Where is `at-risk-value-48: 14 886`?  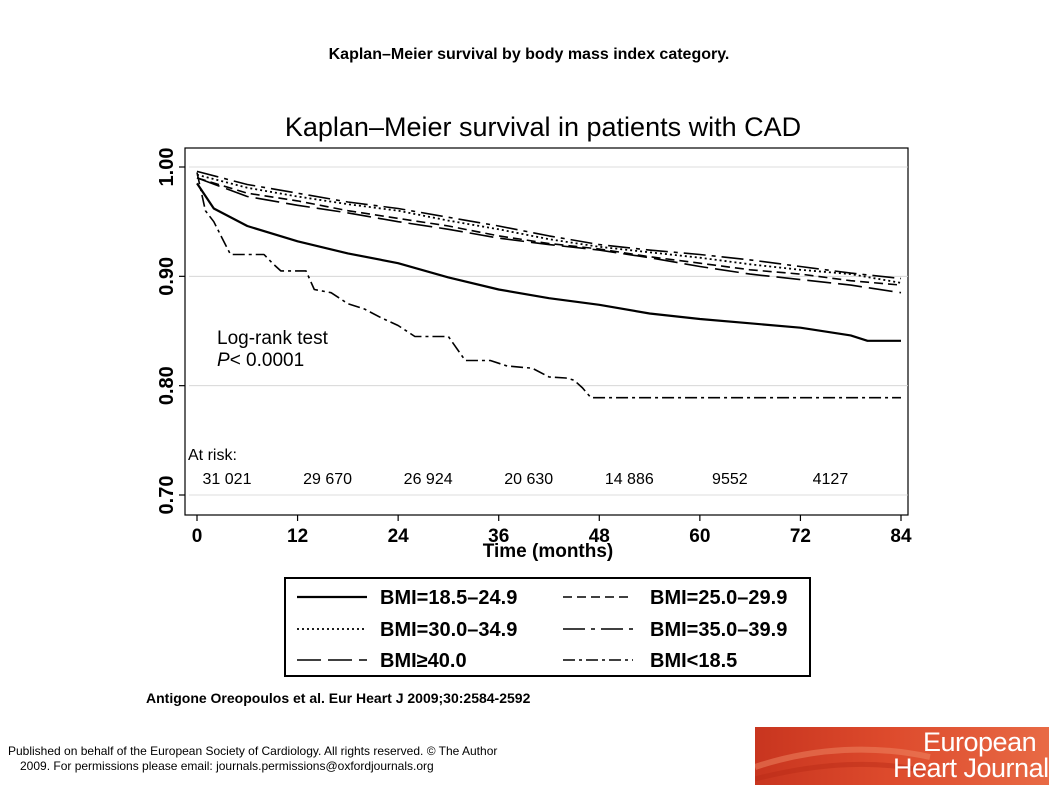
at-risk-value-48: 14 886 is located at coordinates (629, 479).